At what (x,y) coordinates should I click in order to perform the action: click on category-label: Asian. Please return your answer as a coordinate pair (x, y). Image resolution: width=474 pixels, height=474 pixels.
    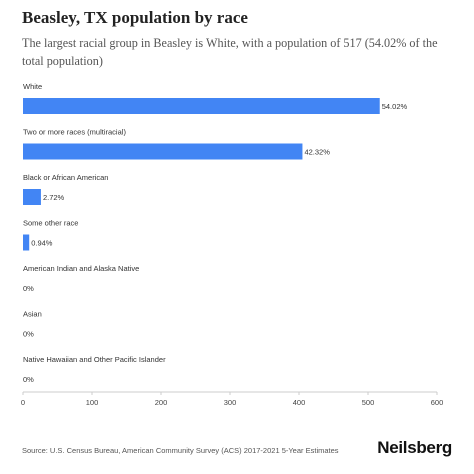
    Looking at the image, I should click on (32, 314).